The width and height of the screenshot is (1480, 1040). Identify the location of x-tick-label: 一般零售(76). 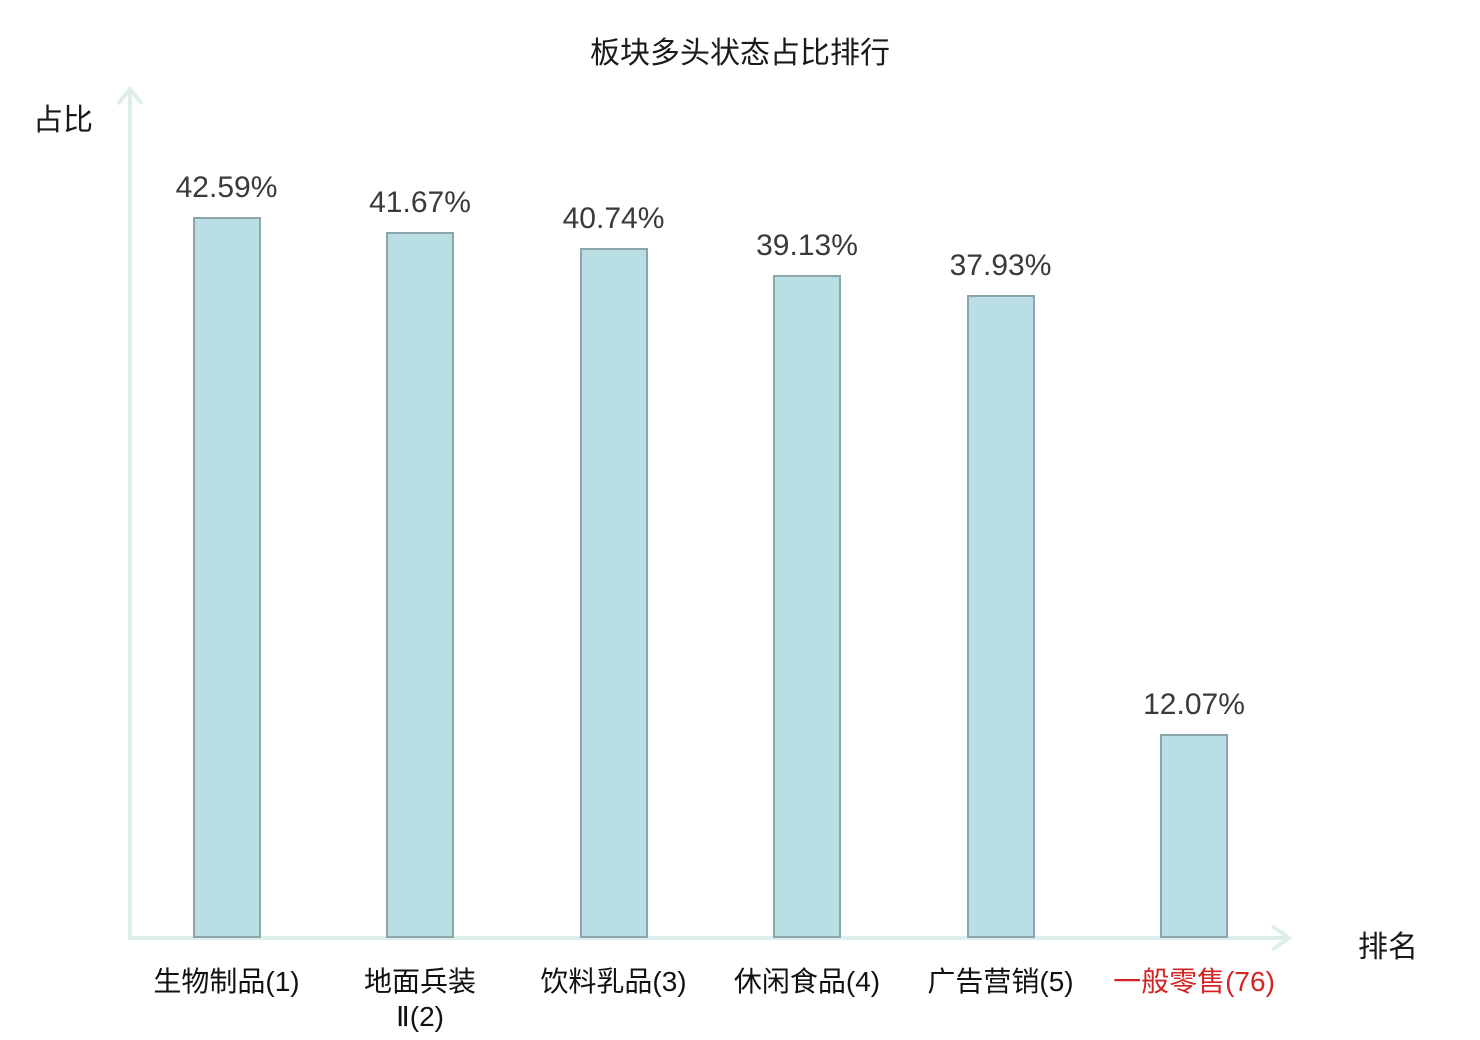
(1194, 981).